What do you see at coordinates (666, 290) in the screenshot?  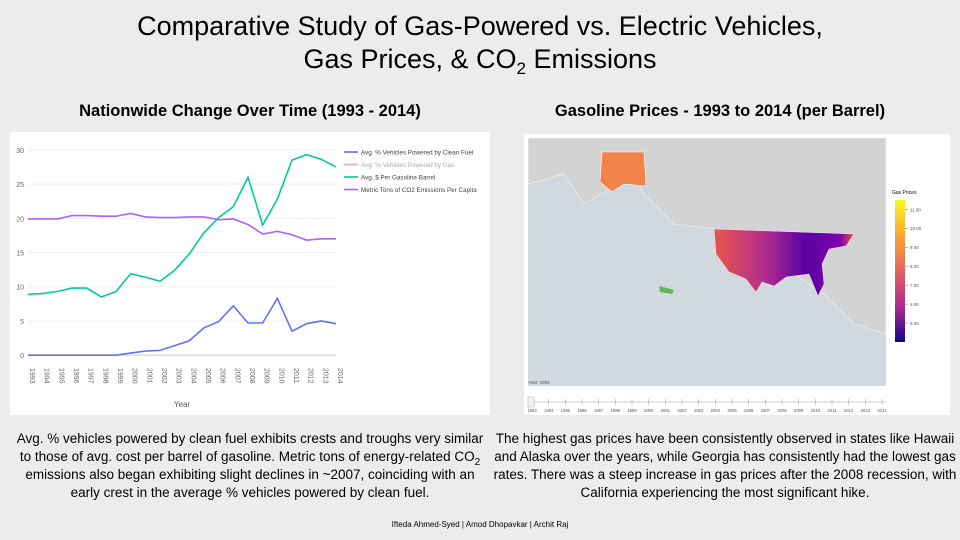 I see `hawaii` at bounding box center [666, 290].